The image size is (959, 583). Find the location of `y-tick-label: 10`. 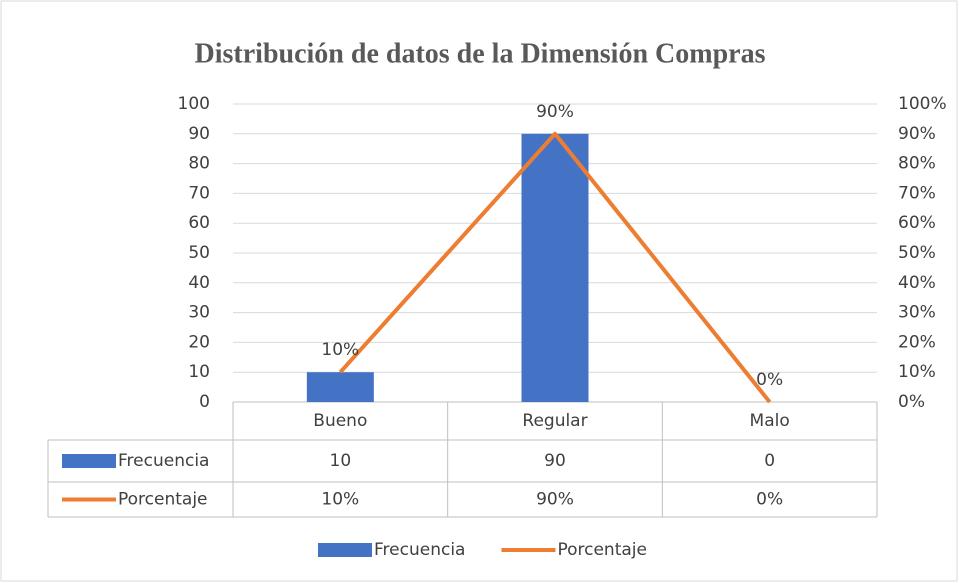

y-tick-label: 10 is located at coordinates (199, 372).